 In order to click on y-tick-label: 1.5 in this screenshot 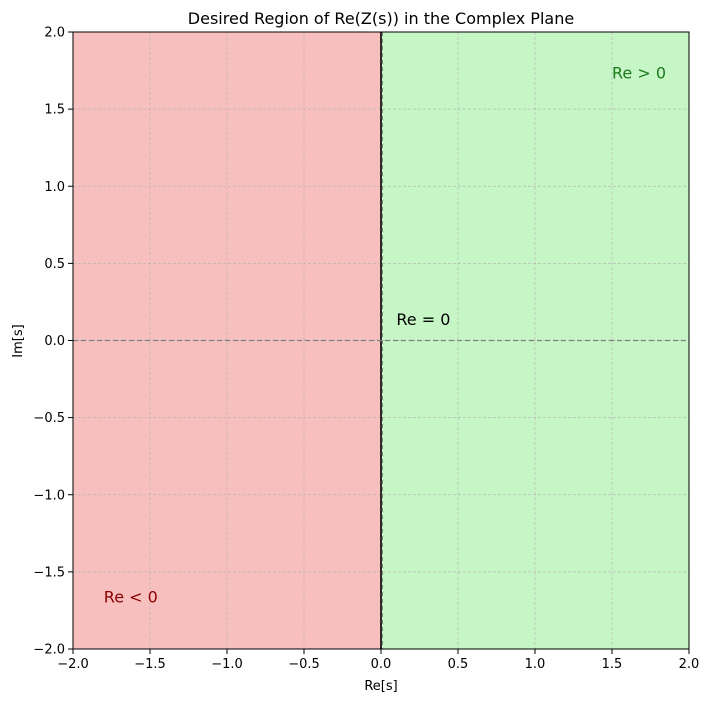, I will do `click(54, 110)`.